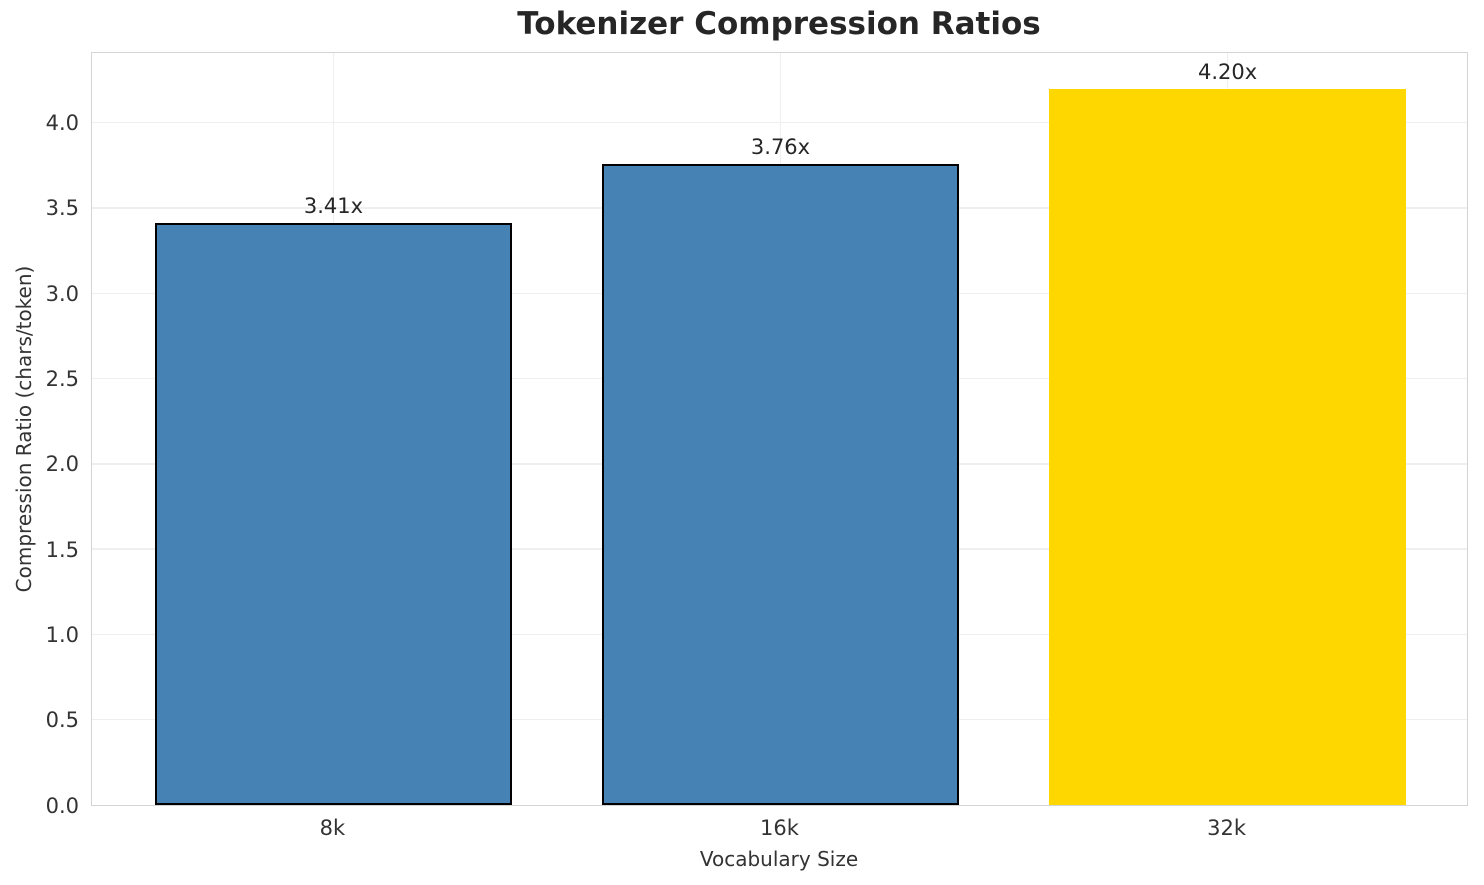 The width and height of the screenshot is (1484, 885). What do you see at coordinates (780, 146) in the screenshot?
I see `bar-value-label: 3.76x` at bounding box center [780, 146].